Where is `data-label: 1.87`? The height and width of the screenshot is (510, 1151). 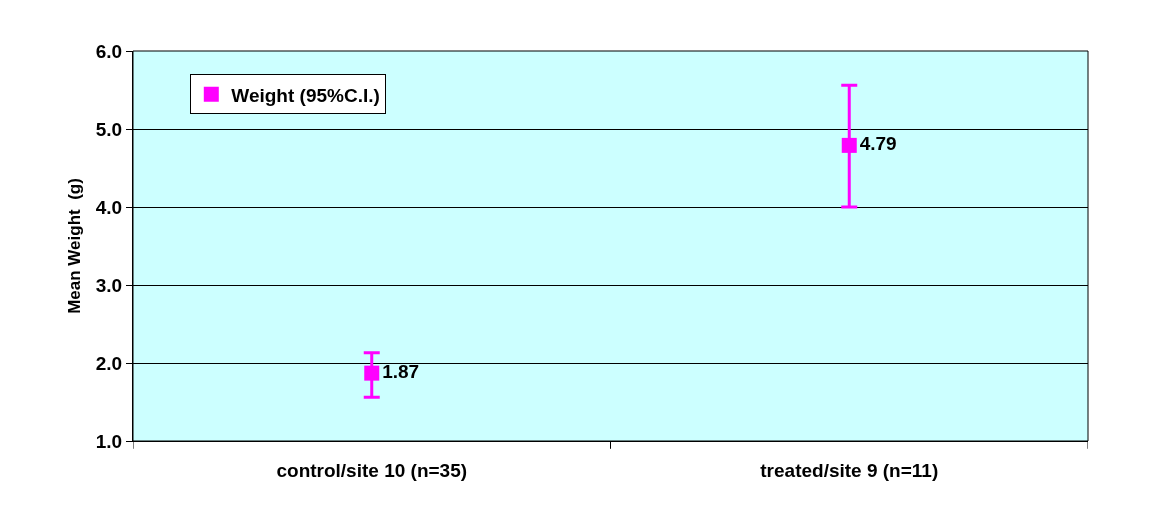
data-label: 1.87 is located at coordinates (401, 371).